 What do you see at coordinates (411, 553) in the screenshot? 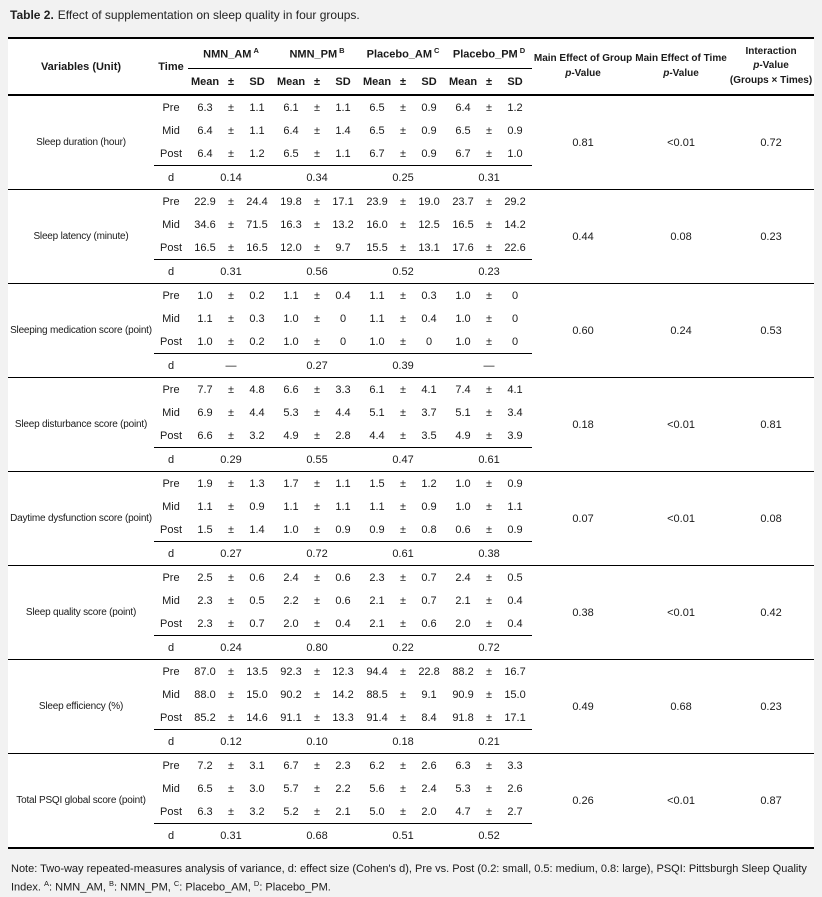
I see `effect-size-row: d 0.27 0.72 0.61 0.38` at bounding box center [411, 553].